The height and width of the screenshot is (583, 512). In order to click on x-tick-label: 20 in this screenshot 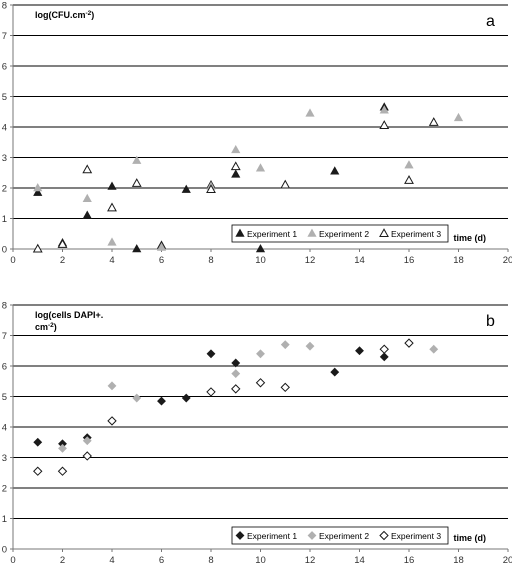, I will do `click(507, 560)`.